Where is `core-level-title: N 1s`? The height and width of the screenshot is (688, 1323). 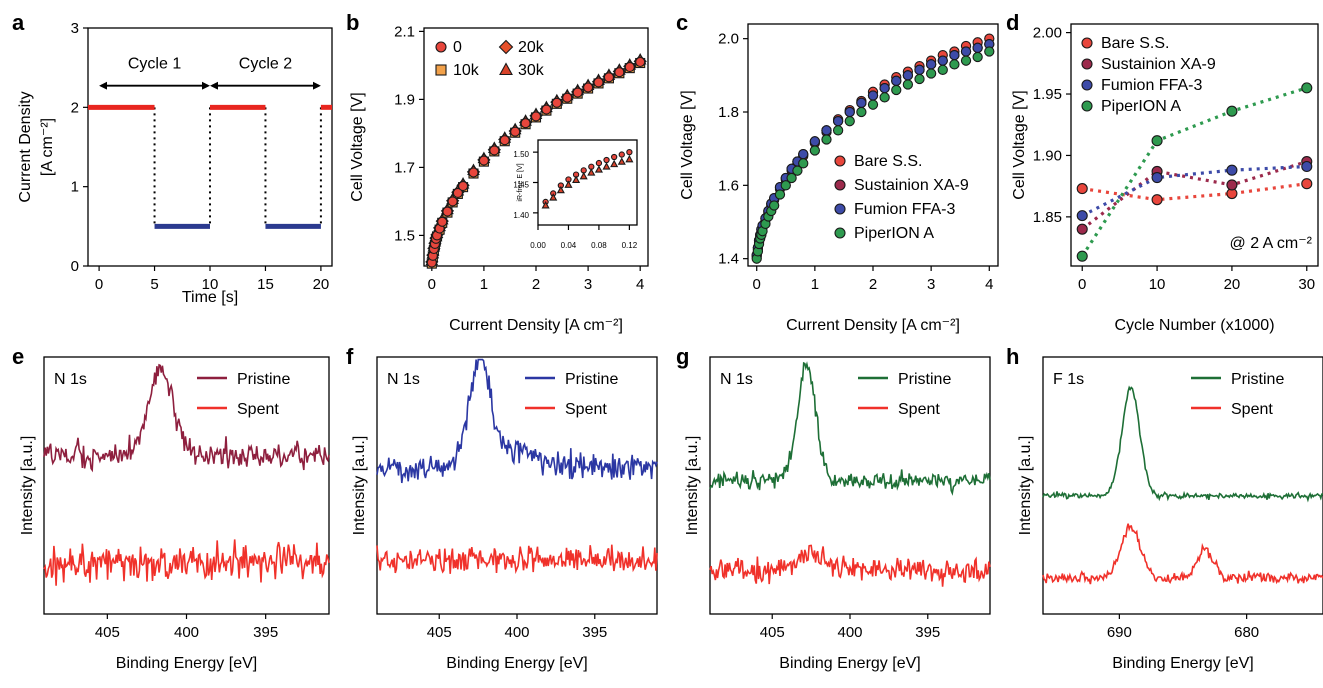
core-level-title: N 1s is located at coordinates (70, 379).